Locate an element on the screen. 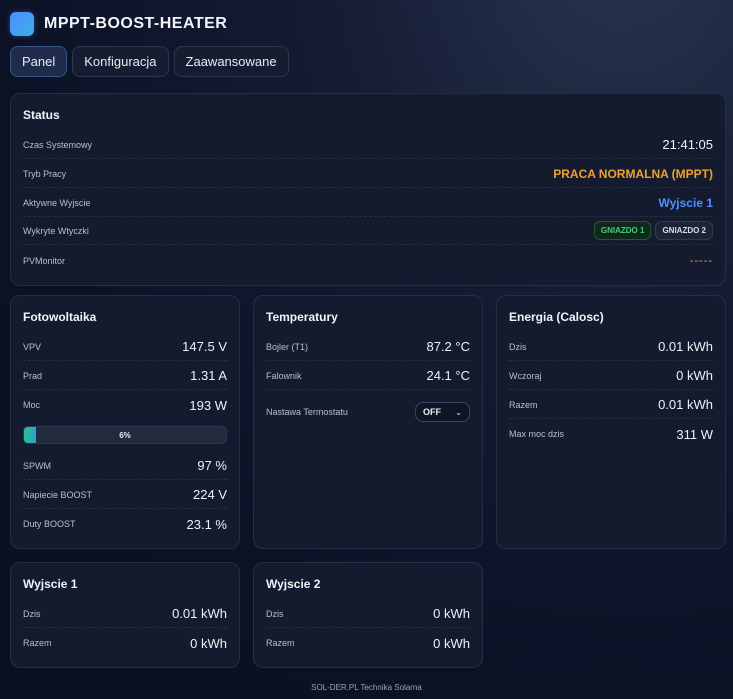  pvmonitor-row: PVMonitor ----- is located at coordinates (368, 261).